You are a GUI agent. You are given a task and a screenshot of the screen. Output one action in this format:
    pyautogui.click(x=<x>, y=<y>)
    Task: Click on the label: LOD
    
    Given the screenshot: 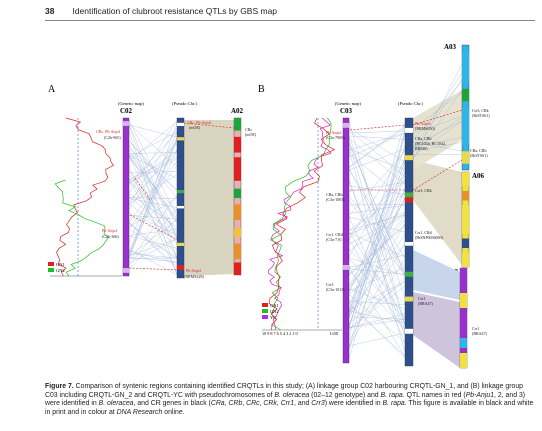 What is the action you would take?
    pyautogui.click(x=334, y=333)
    